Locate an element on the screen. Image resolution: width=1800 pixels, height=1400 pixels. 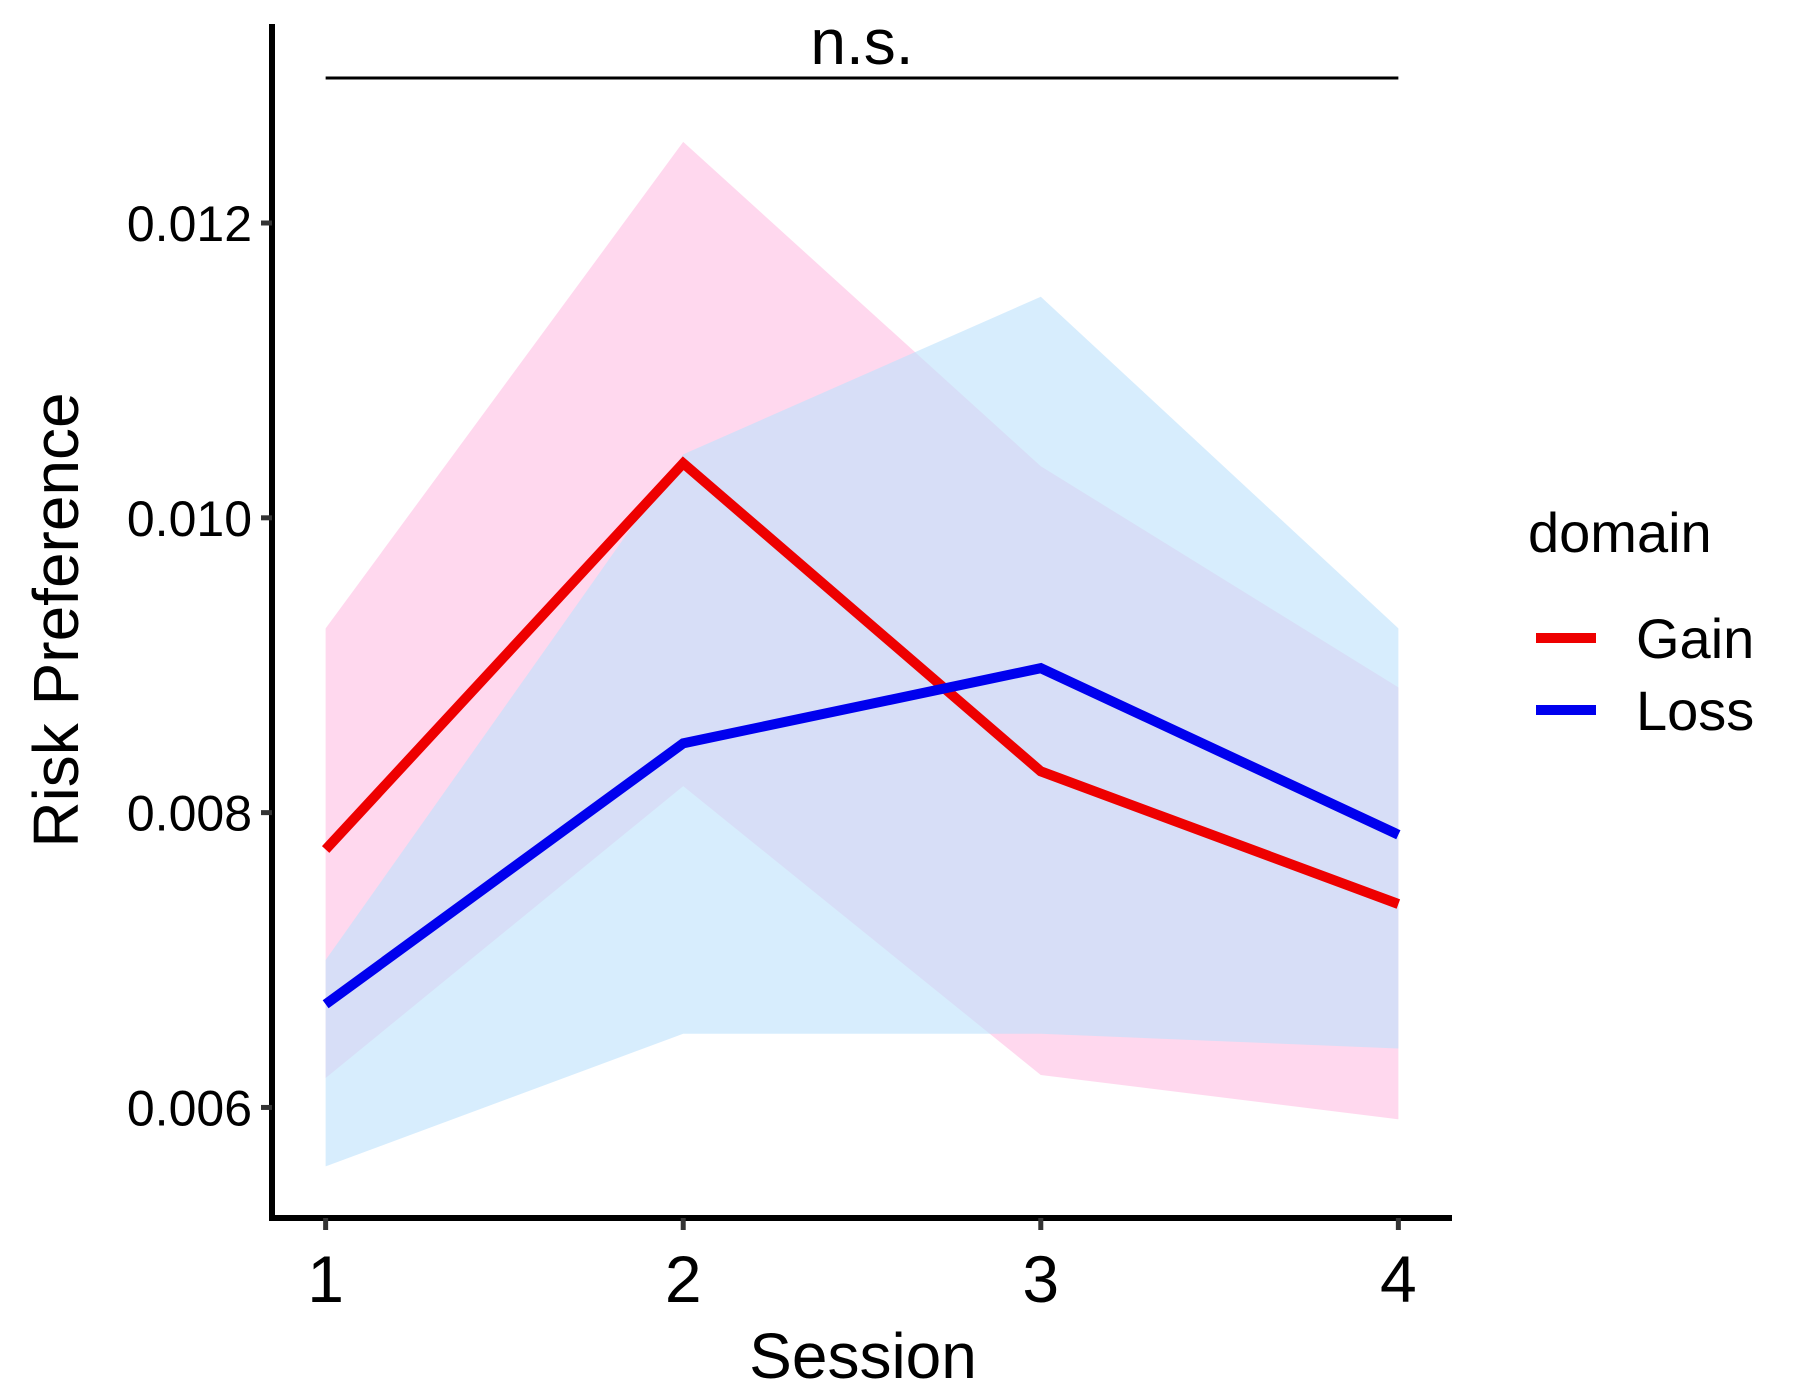
y-axis-title: Risk Preference is located at coordinates (56, 619).